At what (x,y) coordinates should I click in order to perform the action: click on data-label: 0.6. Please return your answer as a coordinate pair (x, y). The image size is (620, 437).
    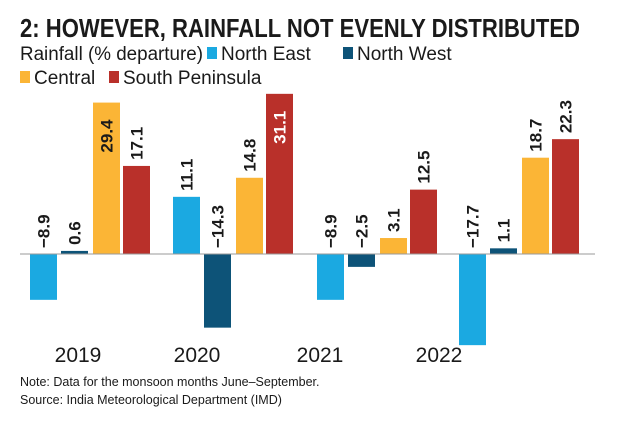
    Looking at the image, I should click on (75, 233).